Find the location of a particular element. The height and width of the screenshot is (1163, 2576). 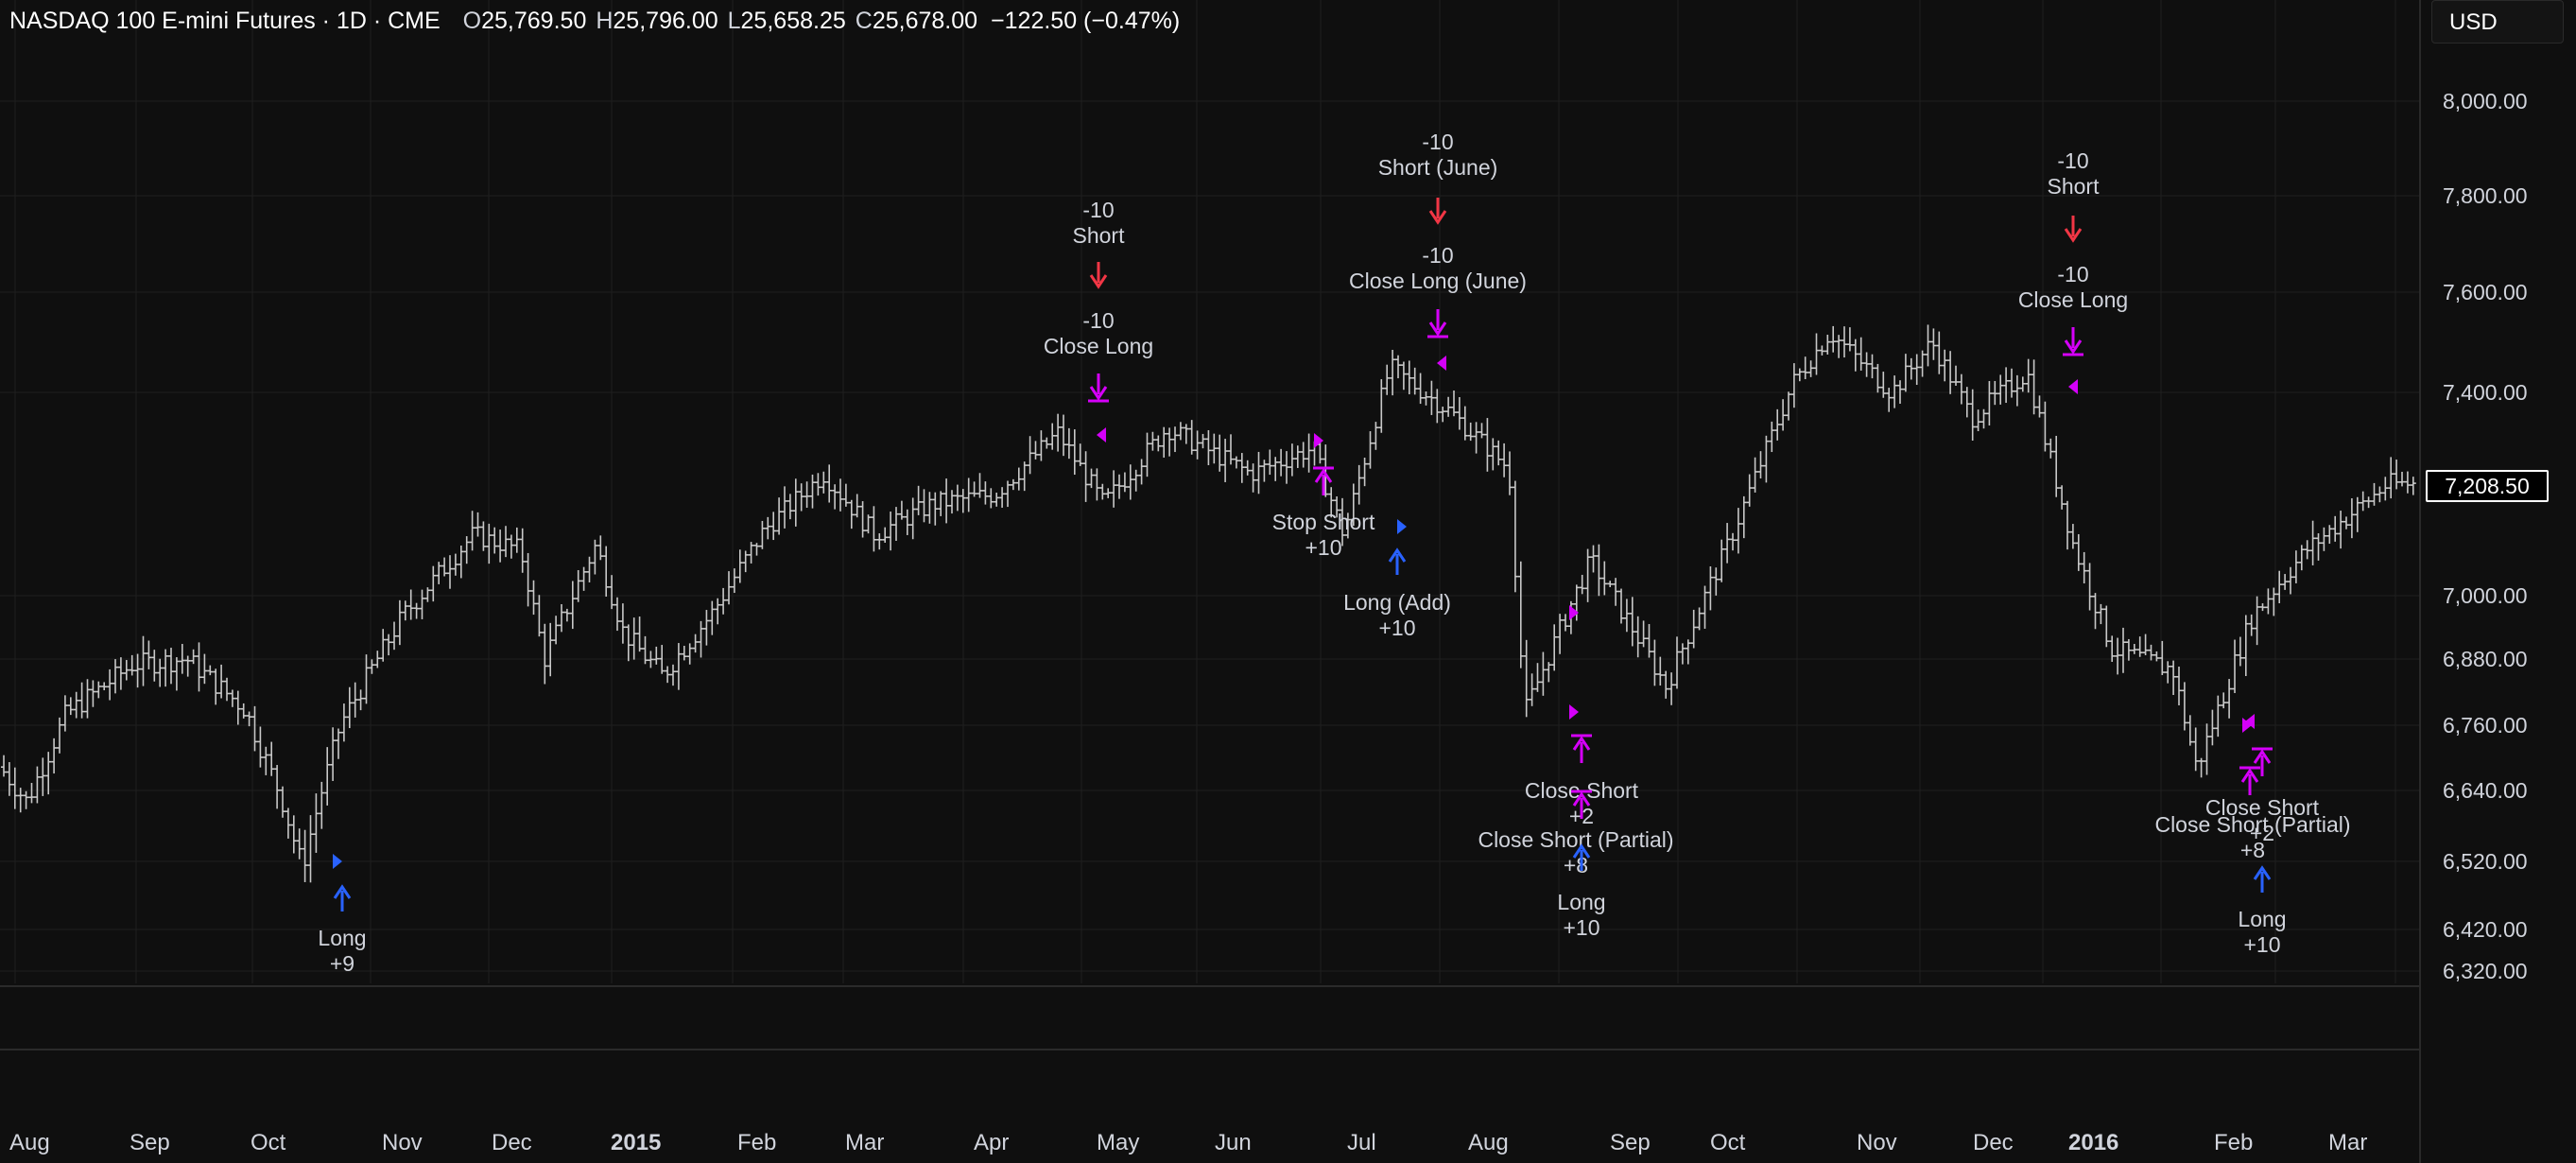

signal-qty: +2 is located at coordinates (2262, 833).